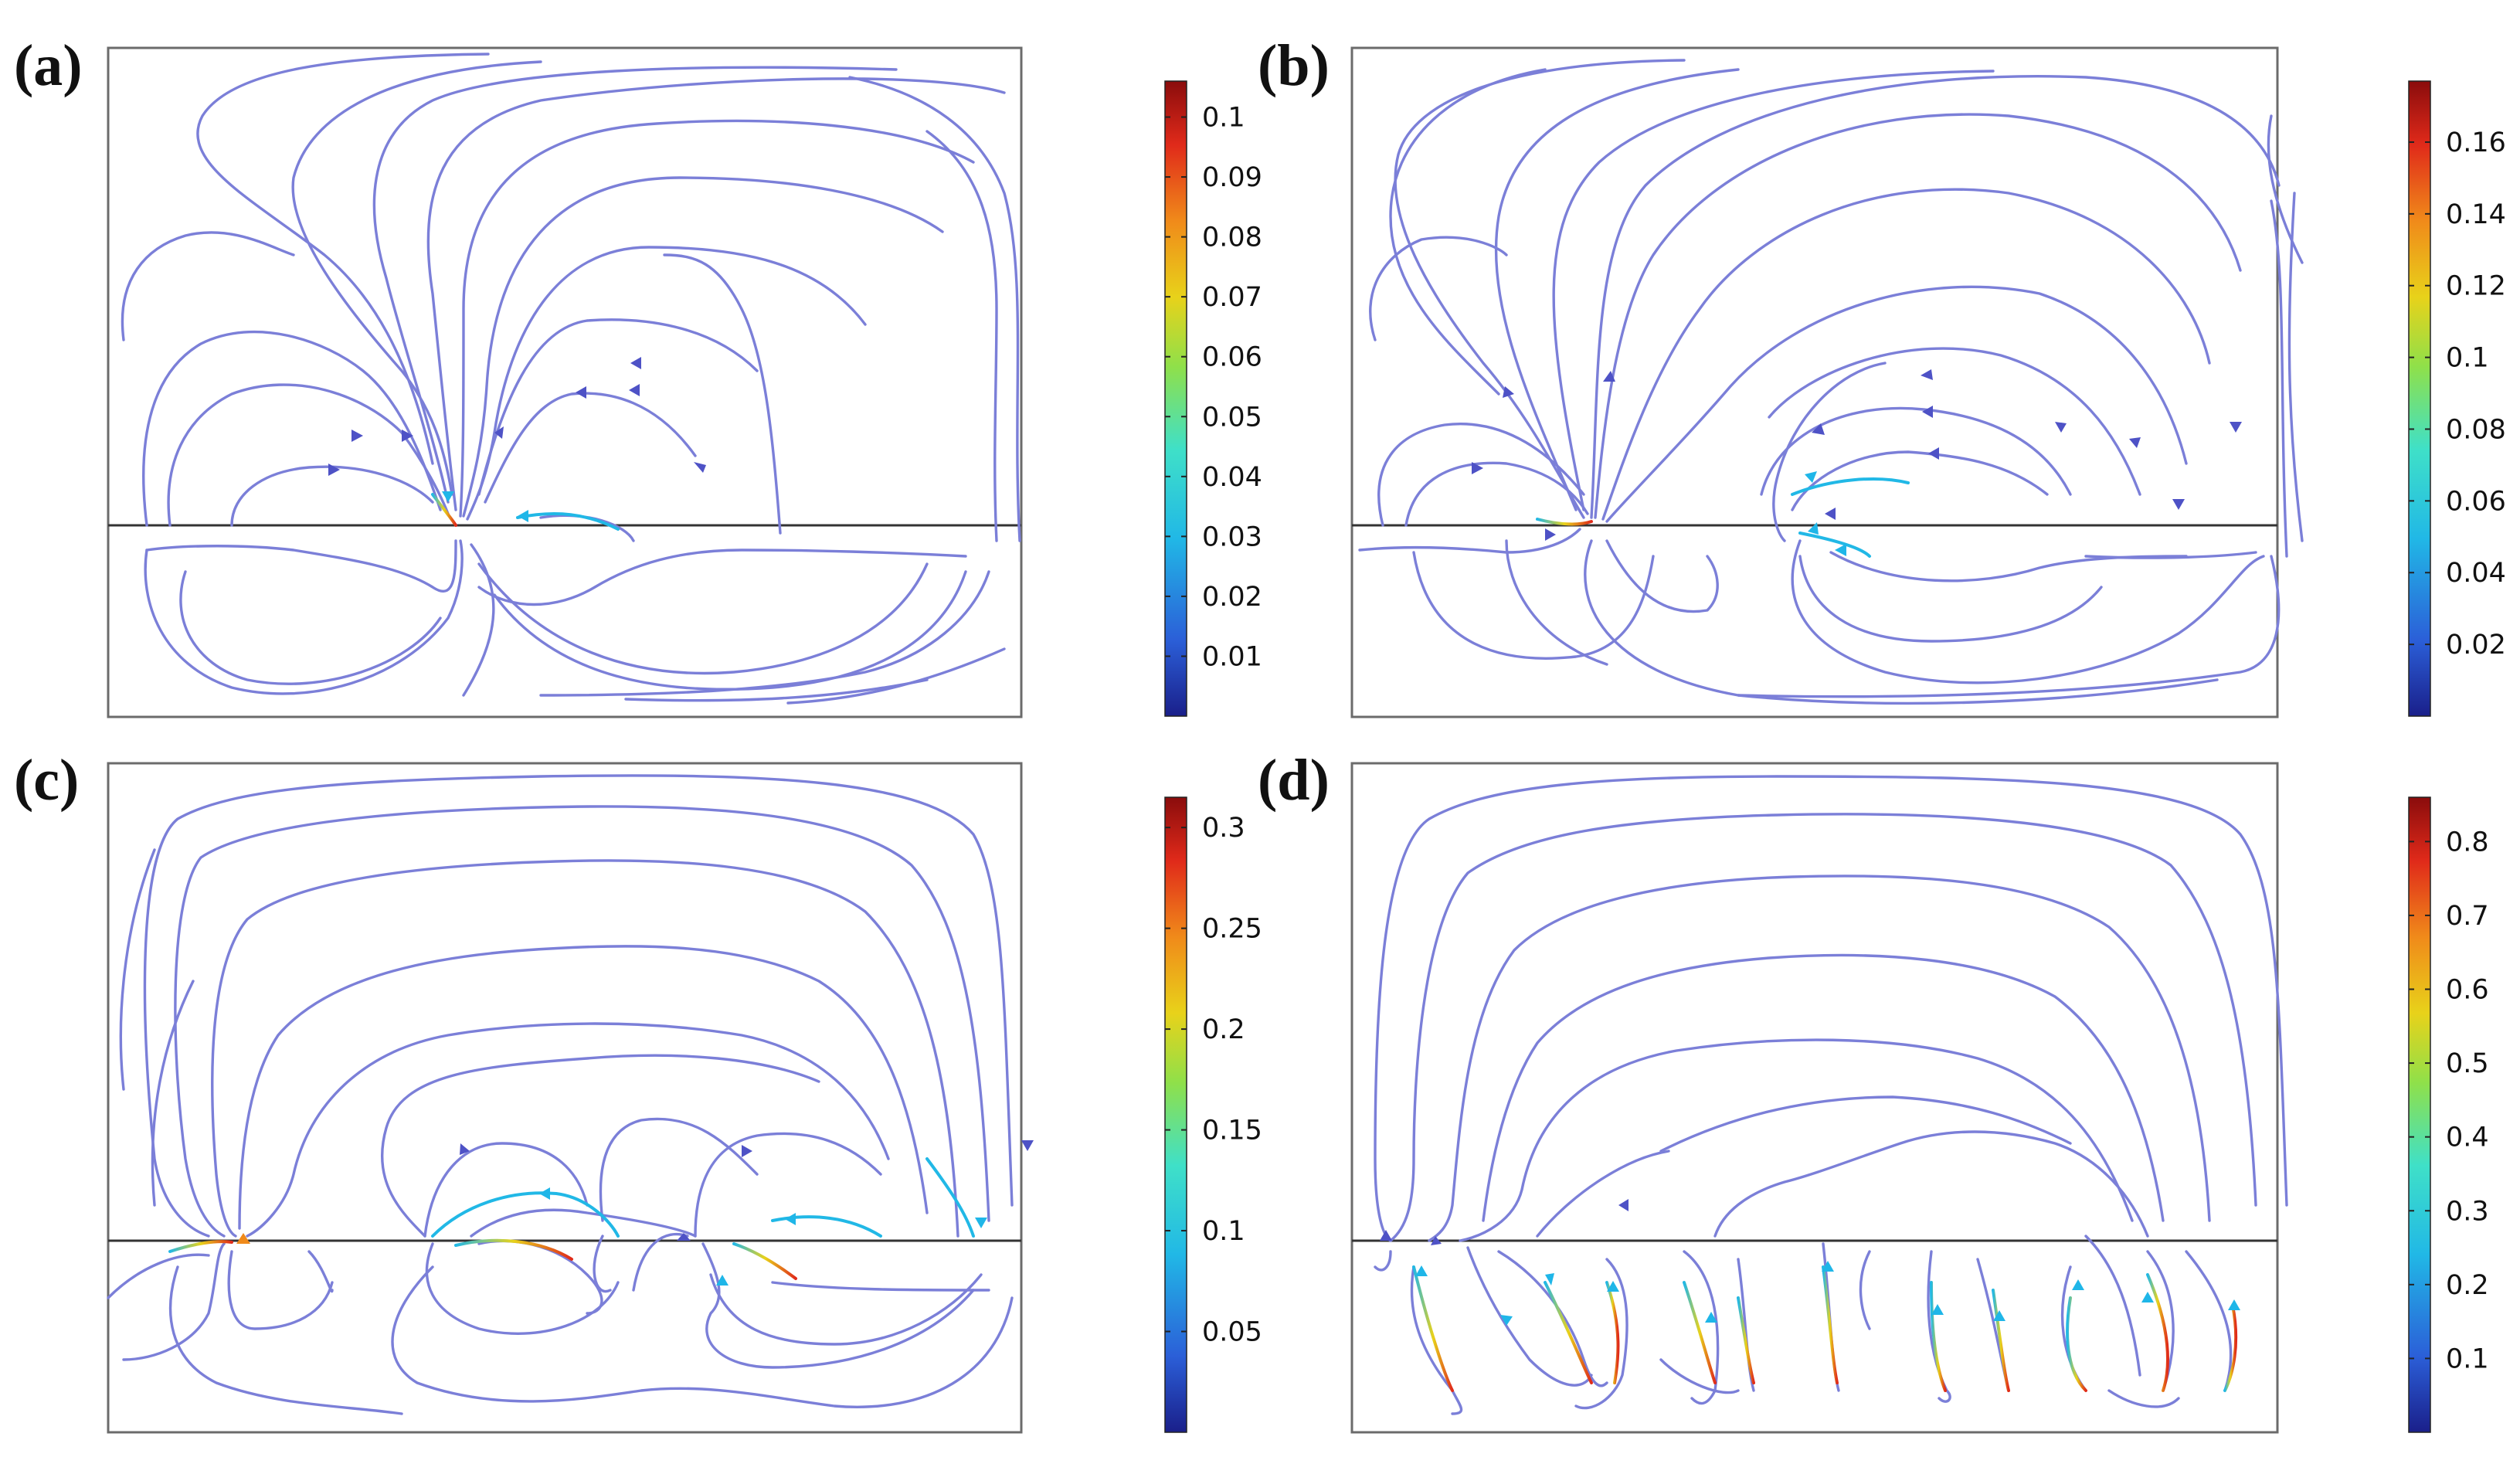 Image resolution: width=2520 pixels, height=1474 pixels. Describe the element at coordinates (1213, 1080) in the screenshot. I see `colorbar-ticks-c: 0.05 0.1 0.15 0.2 0.25 0.3` at that location.